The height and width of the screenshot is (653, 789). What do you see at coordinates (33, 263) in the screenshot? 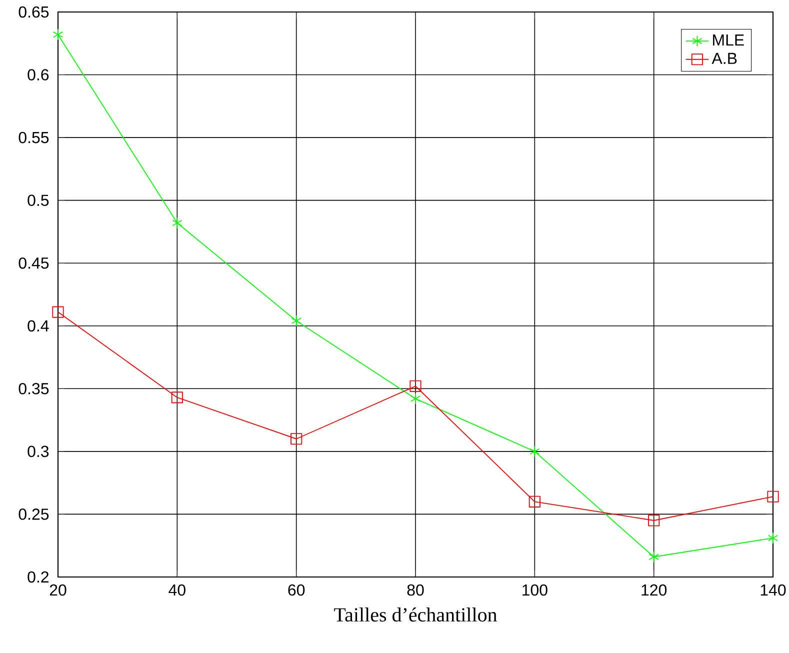
I see `y-tick-label: 0.45` at bounding box center [33, 263].